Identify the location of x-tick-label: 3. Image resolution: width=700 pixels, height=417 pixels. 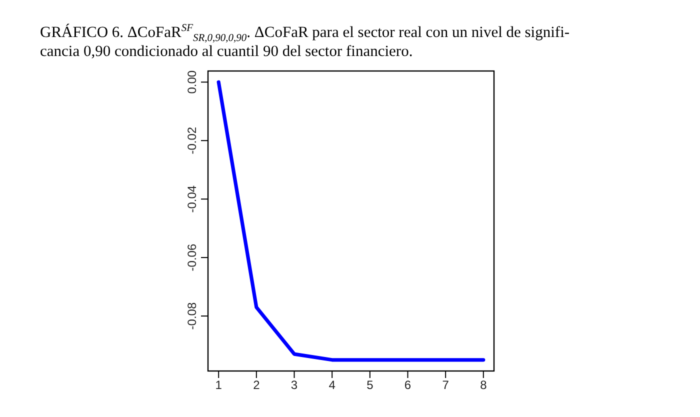
(294, 385).